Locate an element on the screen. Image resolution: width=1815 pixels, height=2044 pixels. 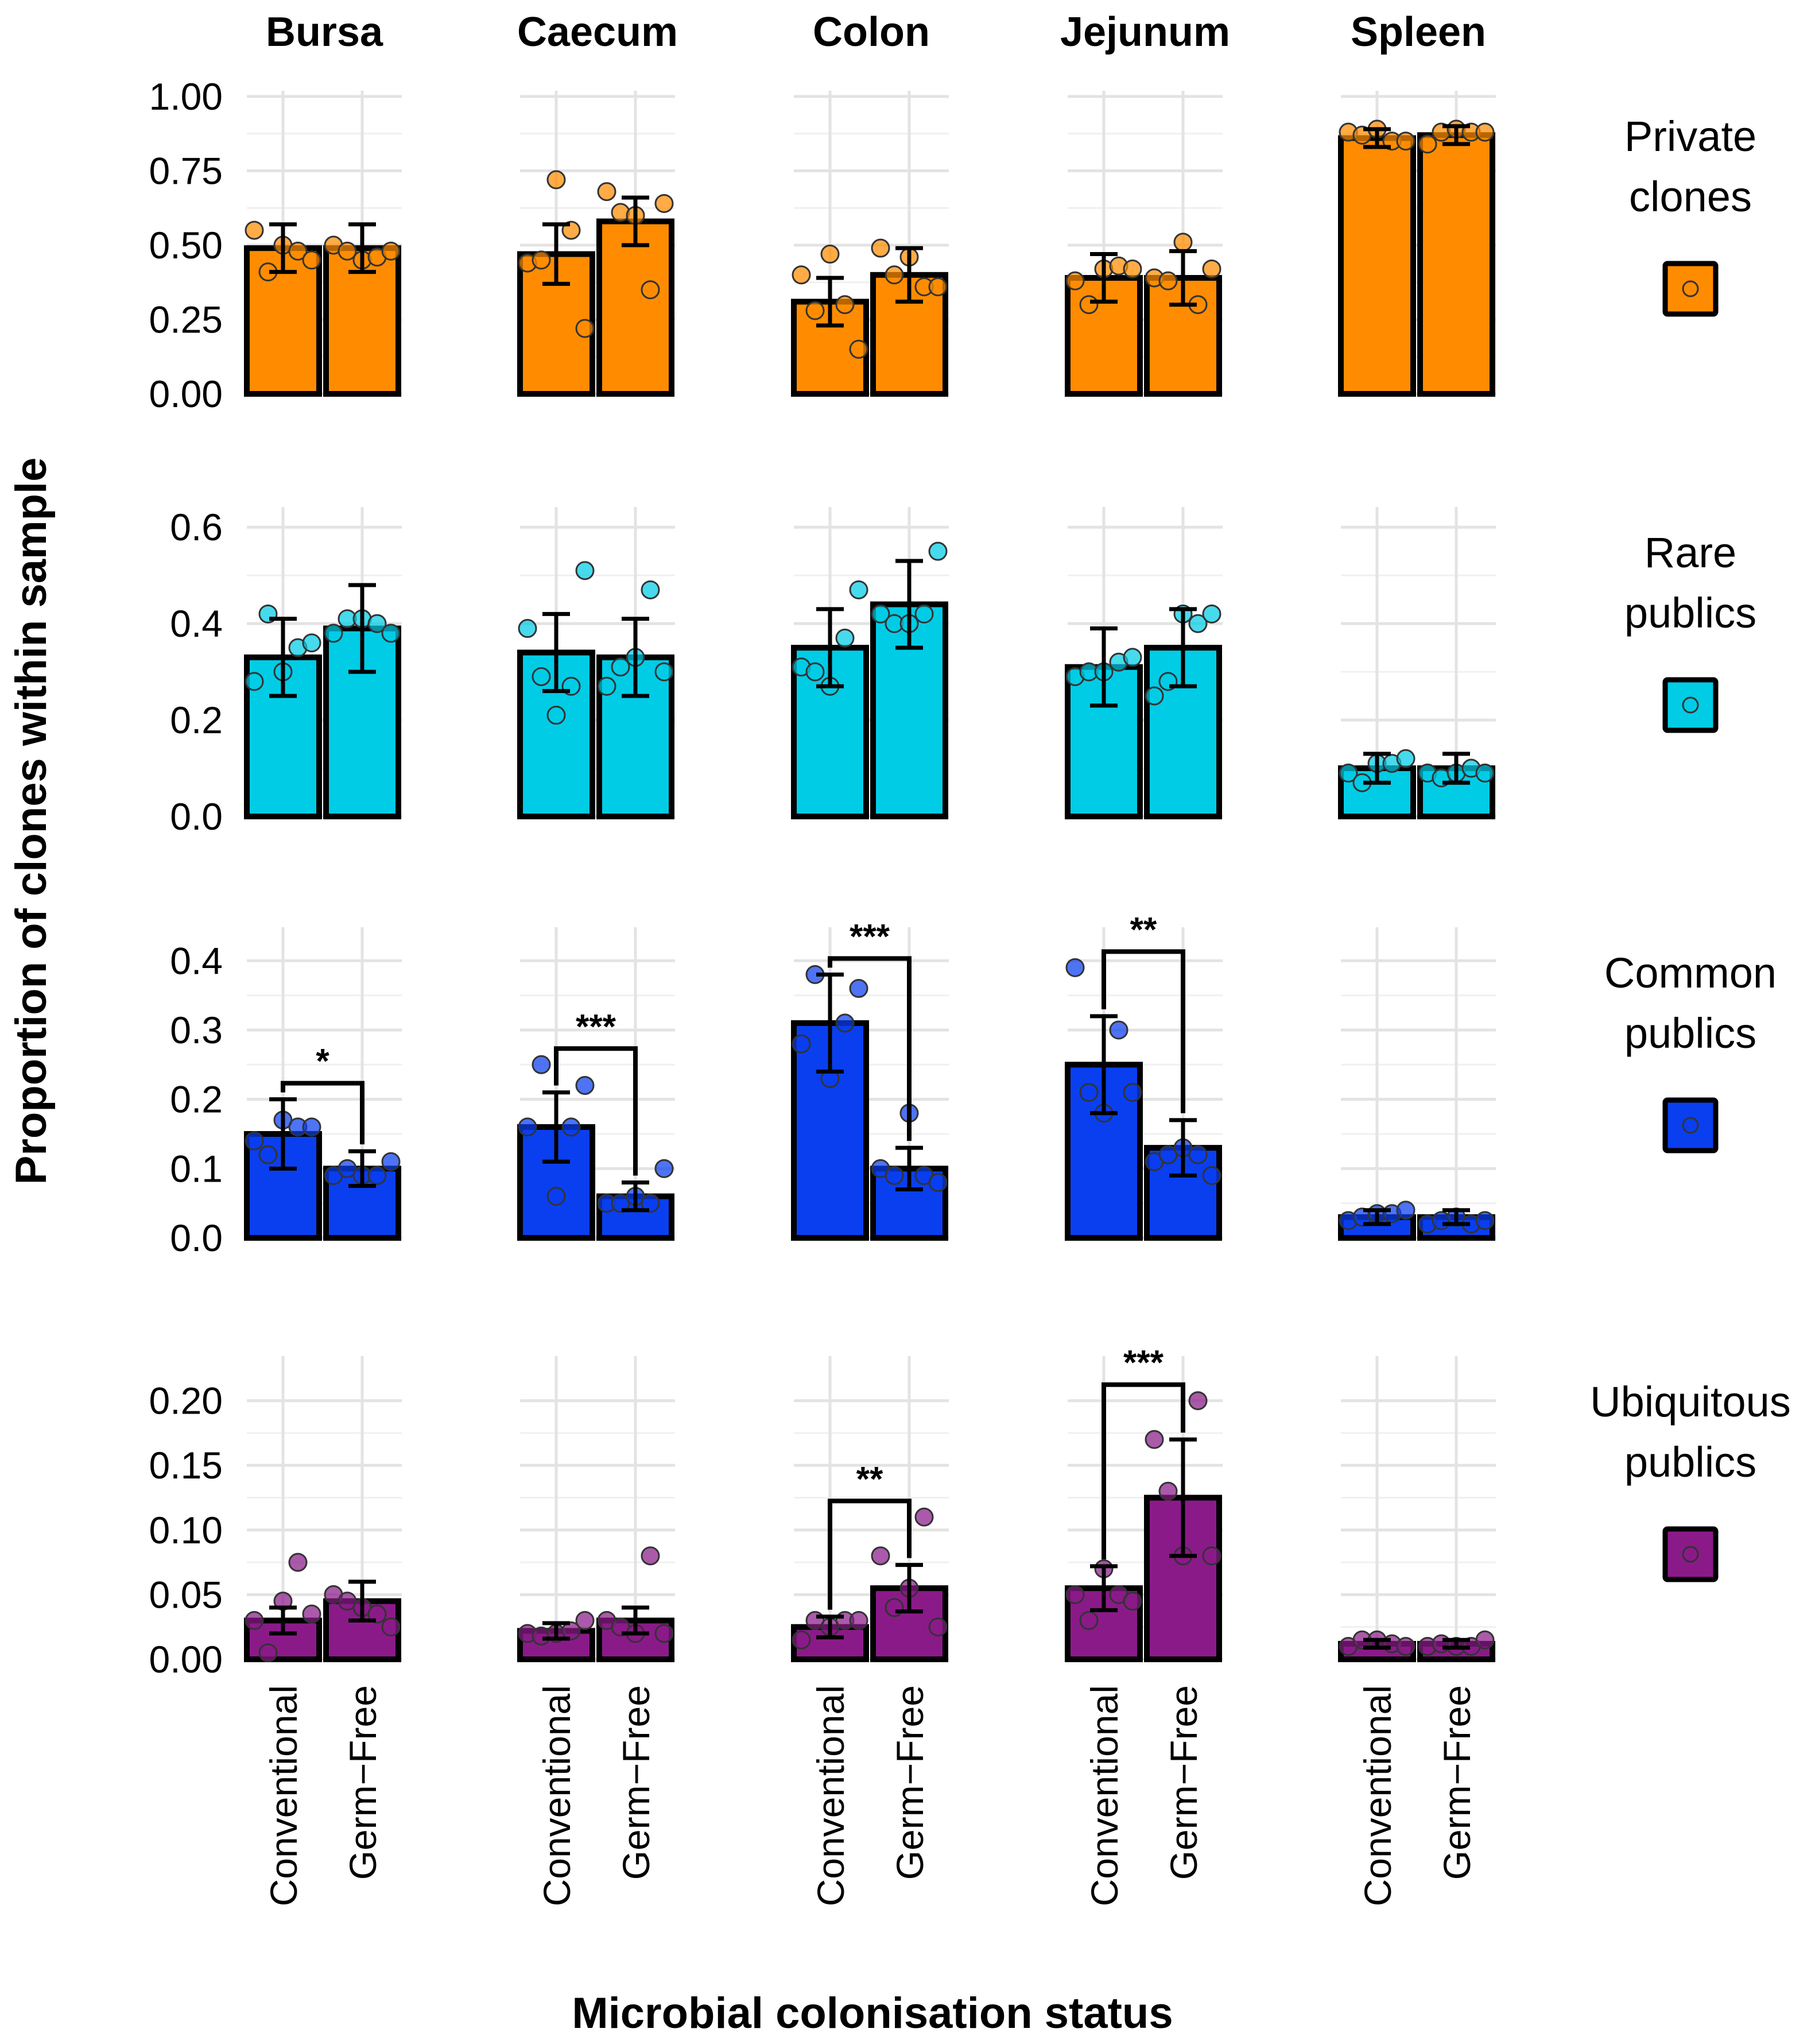
ytick-label-ubiquitous-publics: 0.20 is located at coordinates (186, 1401).